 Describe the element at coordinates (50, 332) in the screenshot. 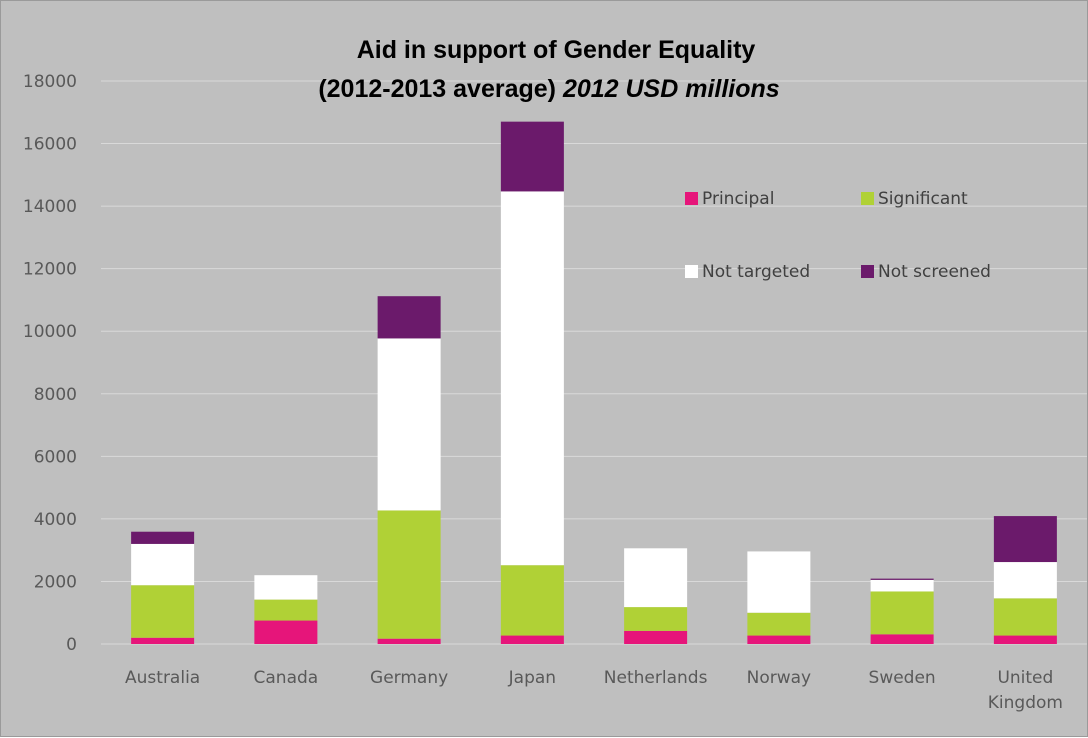

I see `y-tick-label: 10000` at that location.